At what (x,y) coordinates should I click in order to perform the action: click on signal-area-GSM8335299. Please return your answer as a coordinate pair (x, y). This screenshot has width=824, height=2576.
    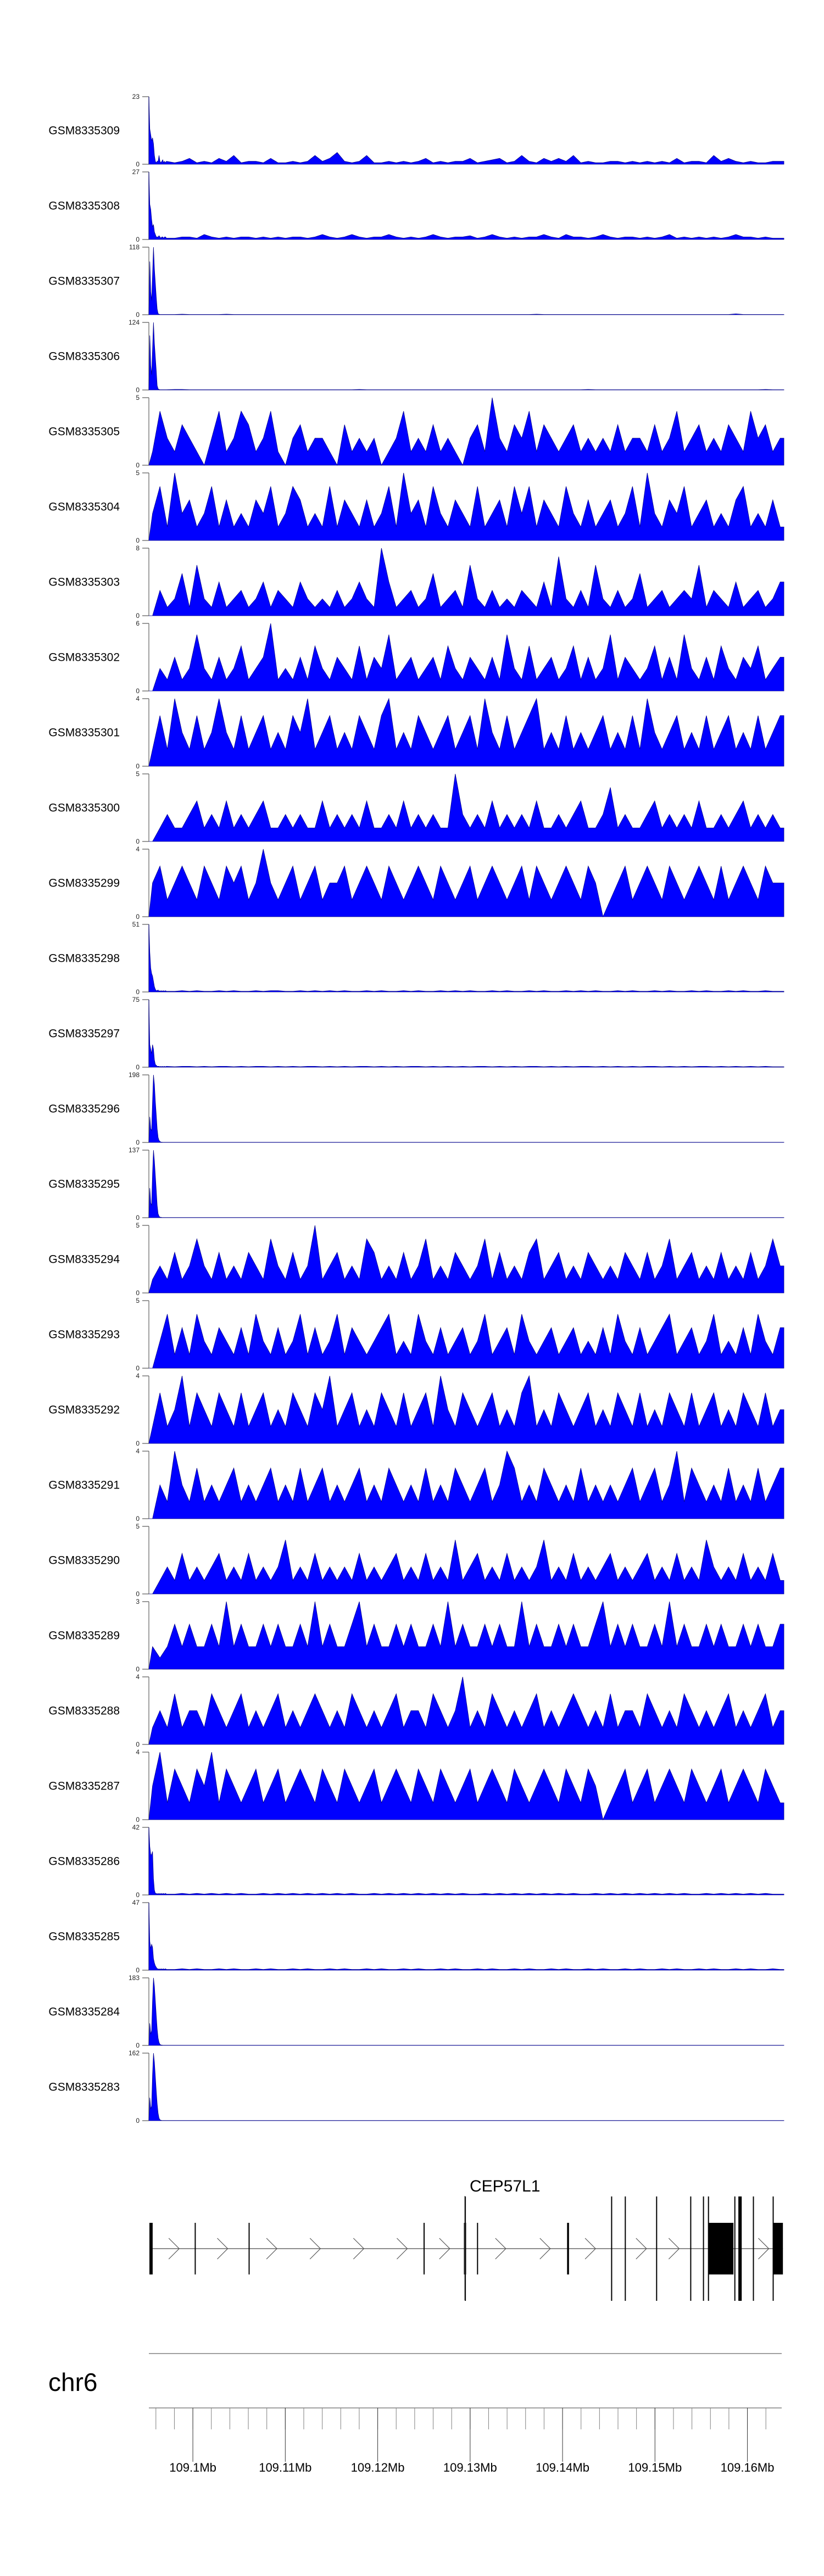
    Looking at the image, I should click on (466, 884).